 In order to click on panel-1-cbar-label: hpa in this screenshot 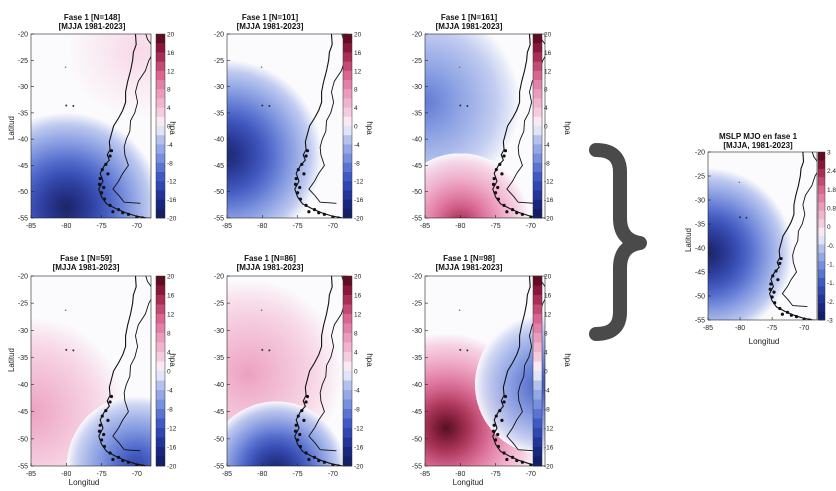, I will do `click(172, 128)`.